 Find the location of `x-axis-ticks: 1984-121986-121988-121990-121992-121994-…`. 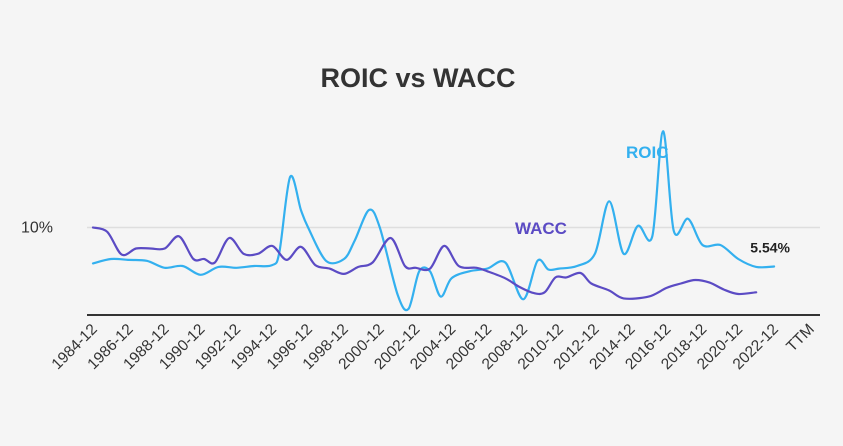

x-axis-ticks: 1984-121986-121988-121990-121992-121994-… is located at coordinates (433, 347).